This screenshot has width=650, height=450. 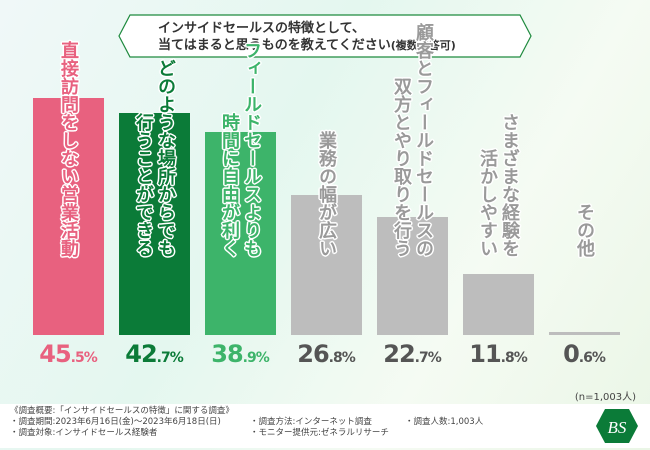 I want to click on survey-period: ・調査期間:2023年6月16日(金)〜2023年6月18日(日), so click(x=115, y=422).